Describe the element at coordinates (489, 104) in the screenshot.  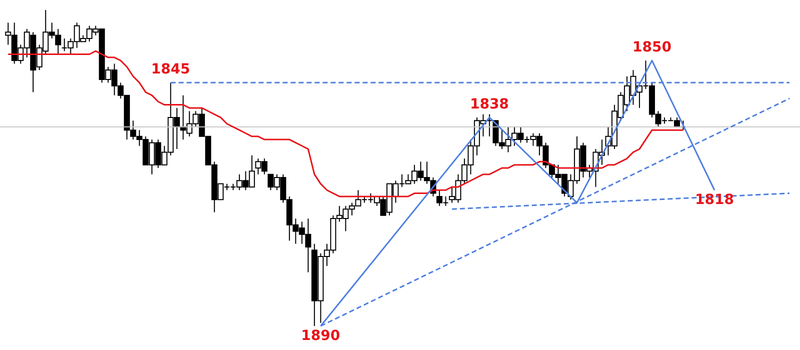
I see `annotation: 1838` at that location.